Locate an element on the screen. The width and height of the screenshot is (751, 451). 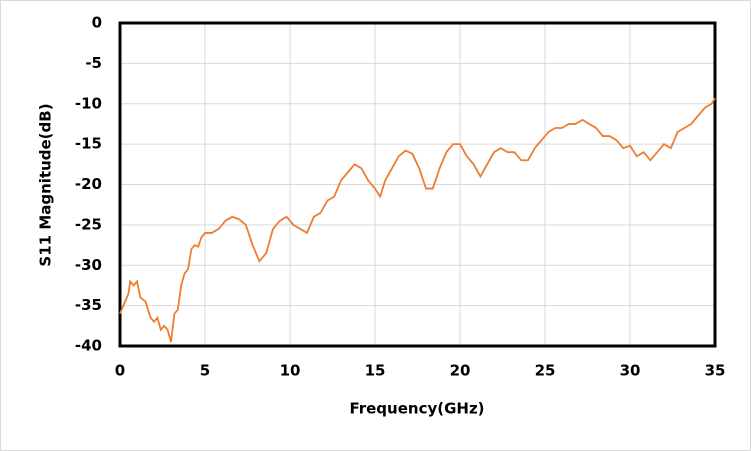
x-tick-label: 0 is located at coordinates (120, 371).